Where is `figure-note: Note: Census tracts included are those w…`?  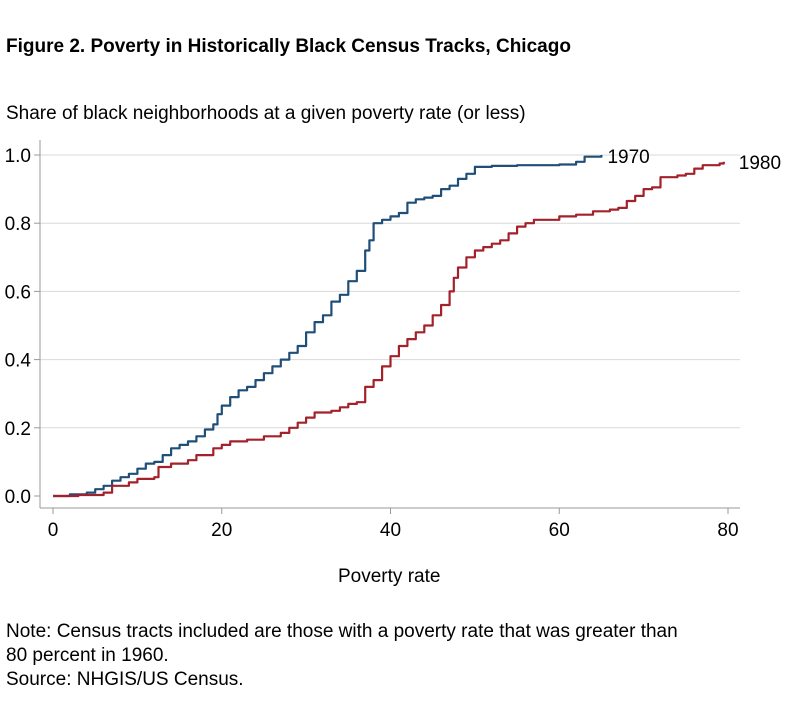
figure-note: Note: Census tracts included are those w… is located at coordinates (342, 656).